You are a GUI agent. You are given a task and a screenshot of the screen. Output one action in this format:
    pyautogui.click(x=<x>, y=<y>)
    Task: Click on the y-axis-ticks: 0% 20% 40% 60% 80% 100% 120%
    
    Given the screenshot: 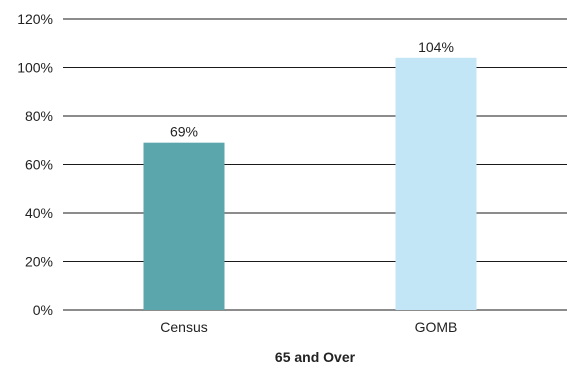 What is the action you would take?
    pyautogui.click(x=35, y=164)
    